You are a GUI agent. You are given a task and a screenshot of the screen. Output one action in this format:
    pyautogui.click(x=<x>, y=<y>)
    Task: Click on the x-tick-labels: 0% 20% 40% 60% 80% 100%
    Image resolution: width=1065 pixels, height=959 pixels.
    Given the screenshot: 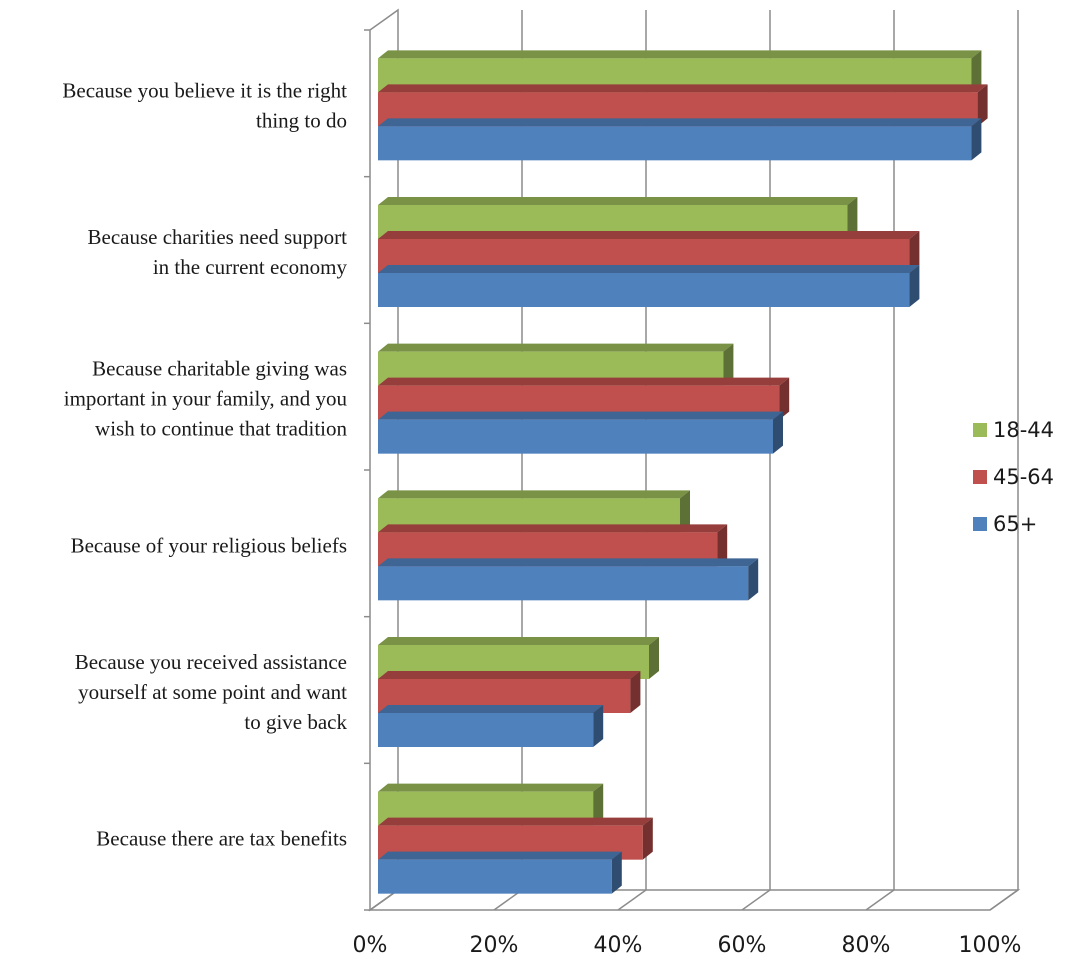 What is the action you would take?
    pyautogui.click(x=687, y=945)
    